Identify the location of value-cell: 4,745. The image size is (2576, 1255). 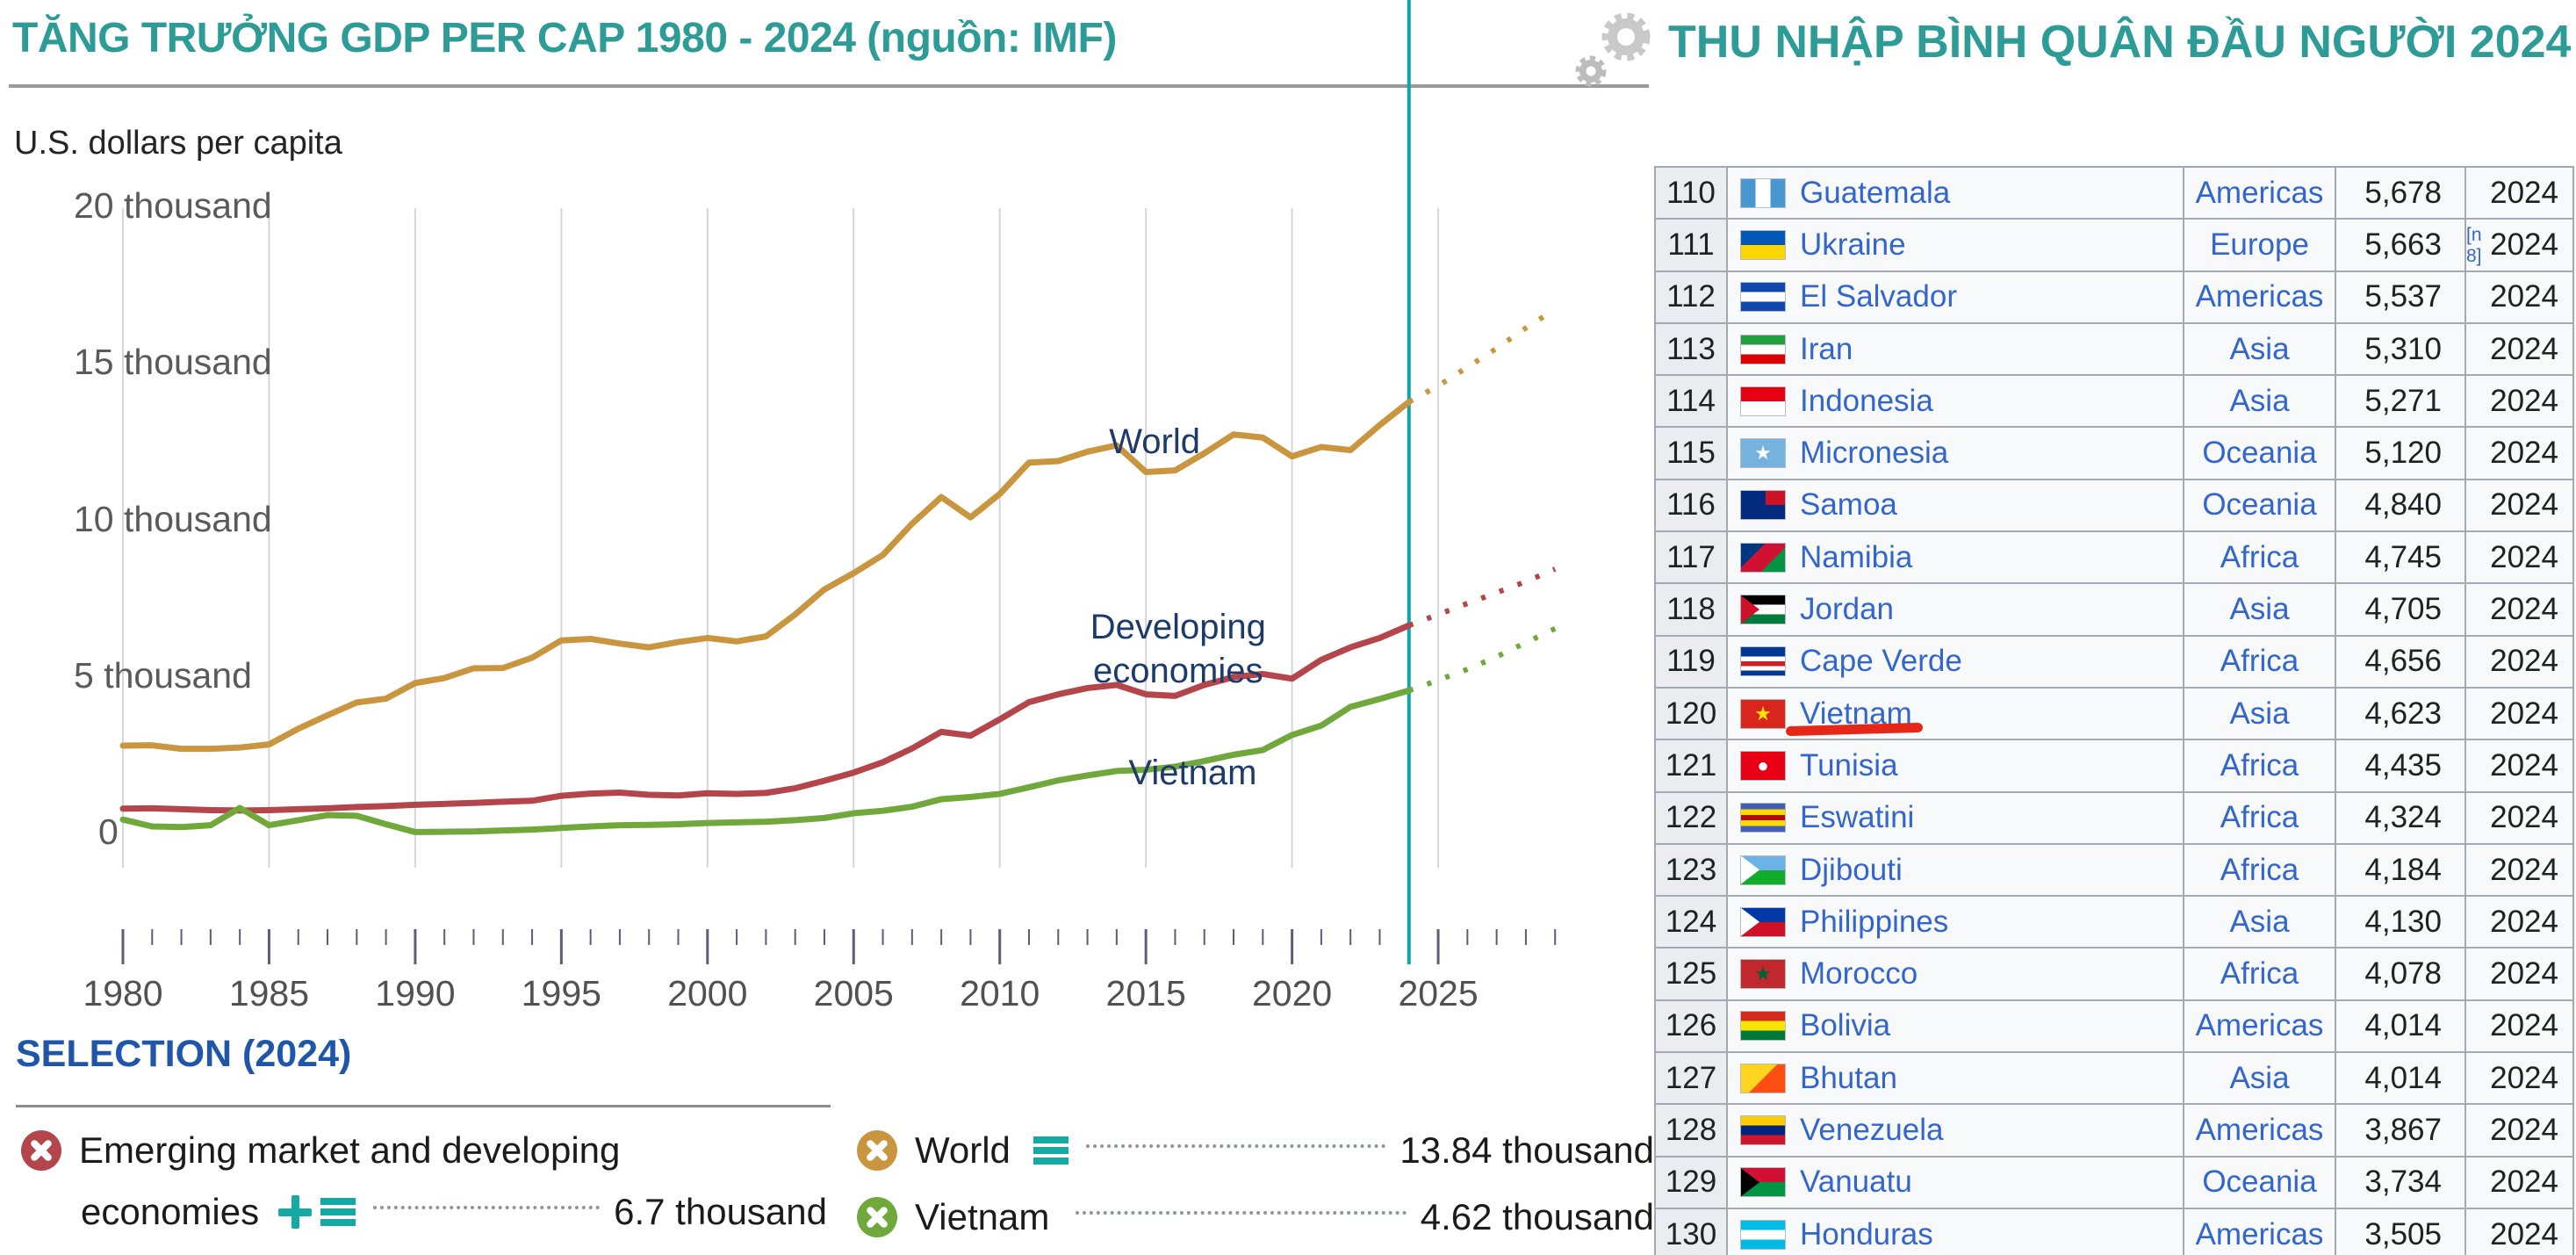
(2401, 557).